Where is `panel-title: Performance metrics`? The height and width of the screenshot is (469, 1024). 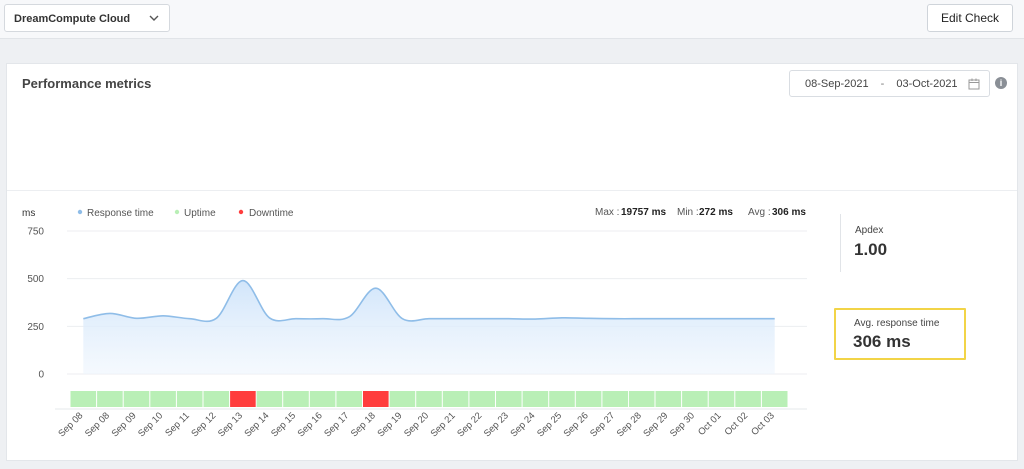
panel-title: Performance metrics is located at coordinates (87, 83).